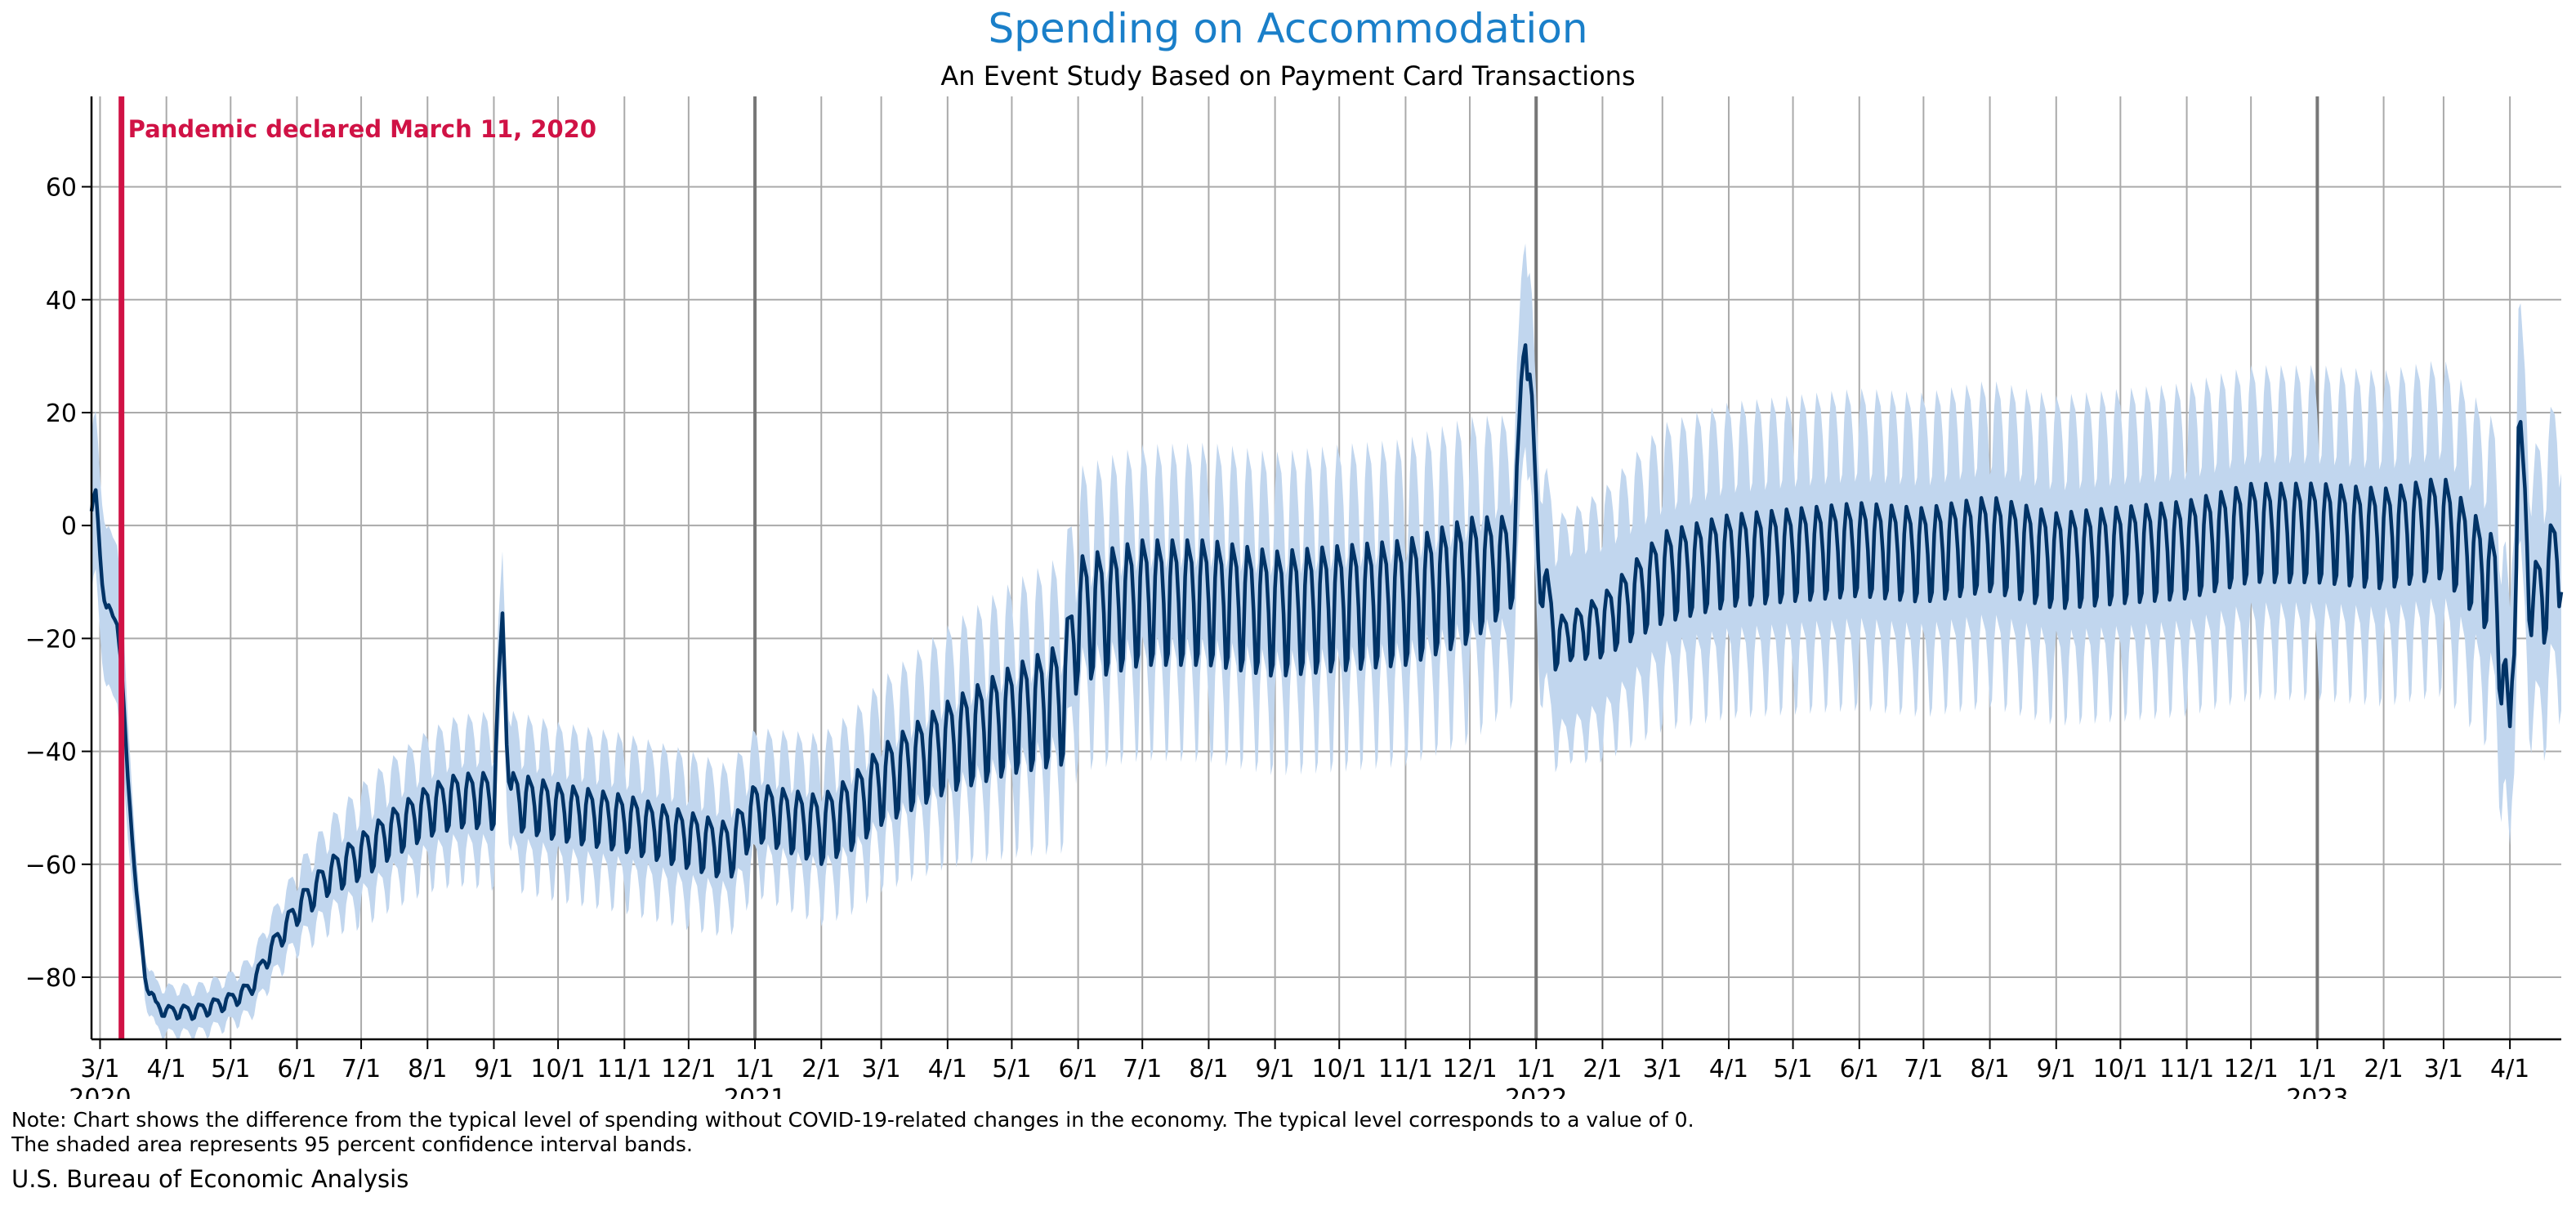 Image resolution: width=2576 pixels, height=1206 pixels. I want to click on y-tick-label: −60, so click(51, 865).